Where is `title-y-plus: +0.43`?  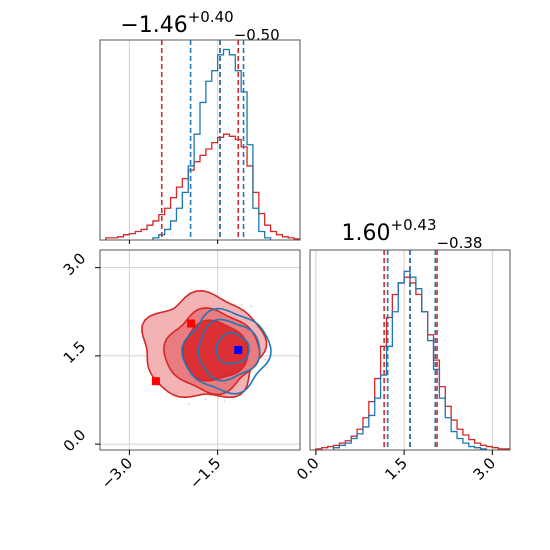 title-y-plus: +0.43 is located at coordinates (414, 225).